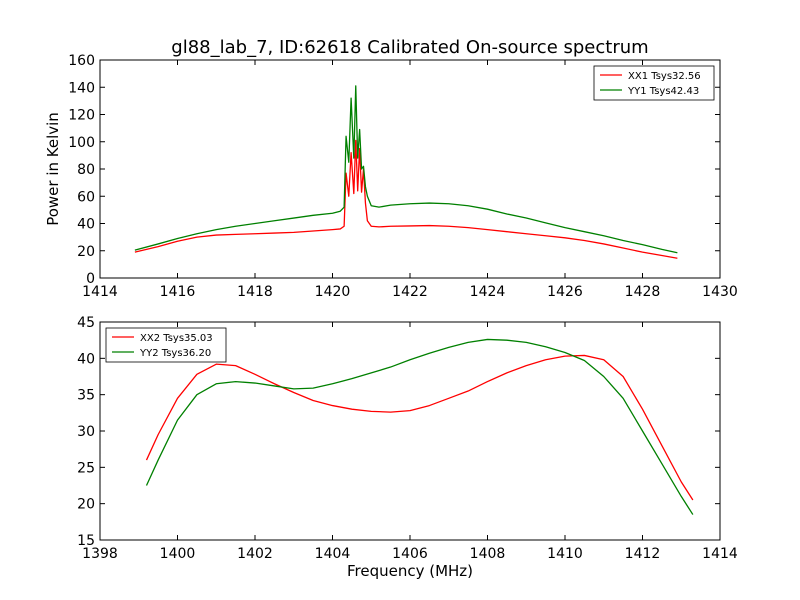 This screenshot has height=600, width=800. What do you see at coordinates (86, 197) in the screenshot?
I see `y-tick-label: 60` at bounding box center [86, 197].